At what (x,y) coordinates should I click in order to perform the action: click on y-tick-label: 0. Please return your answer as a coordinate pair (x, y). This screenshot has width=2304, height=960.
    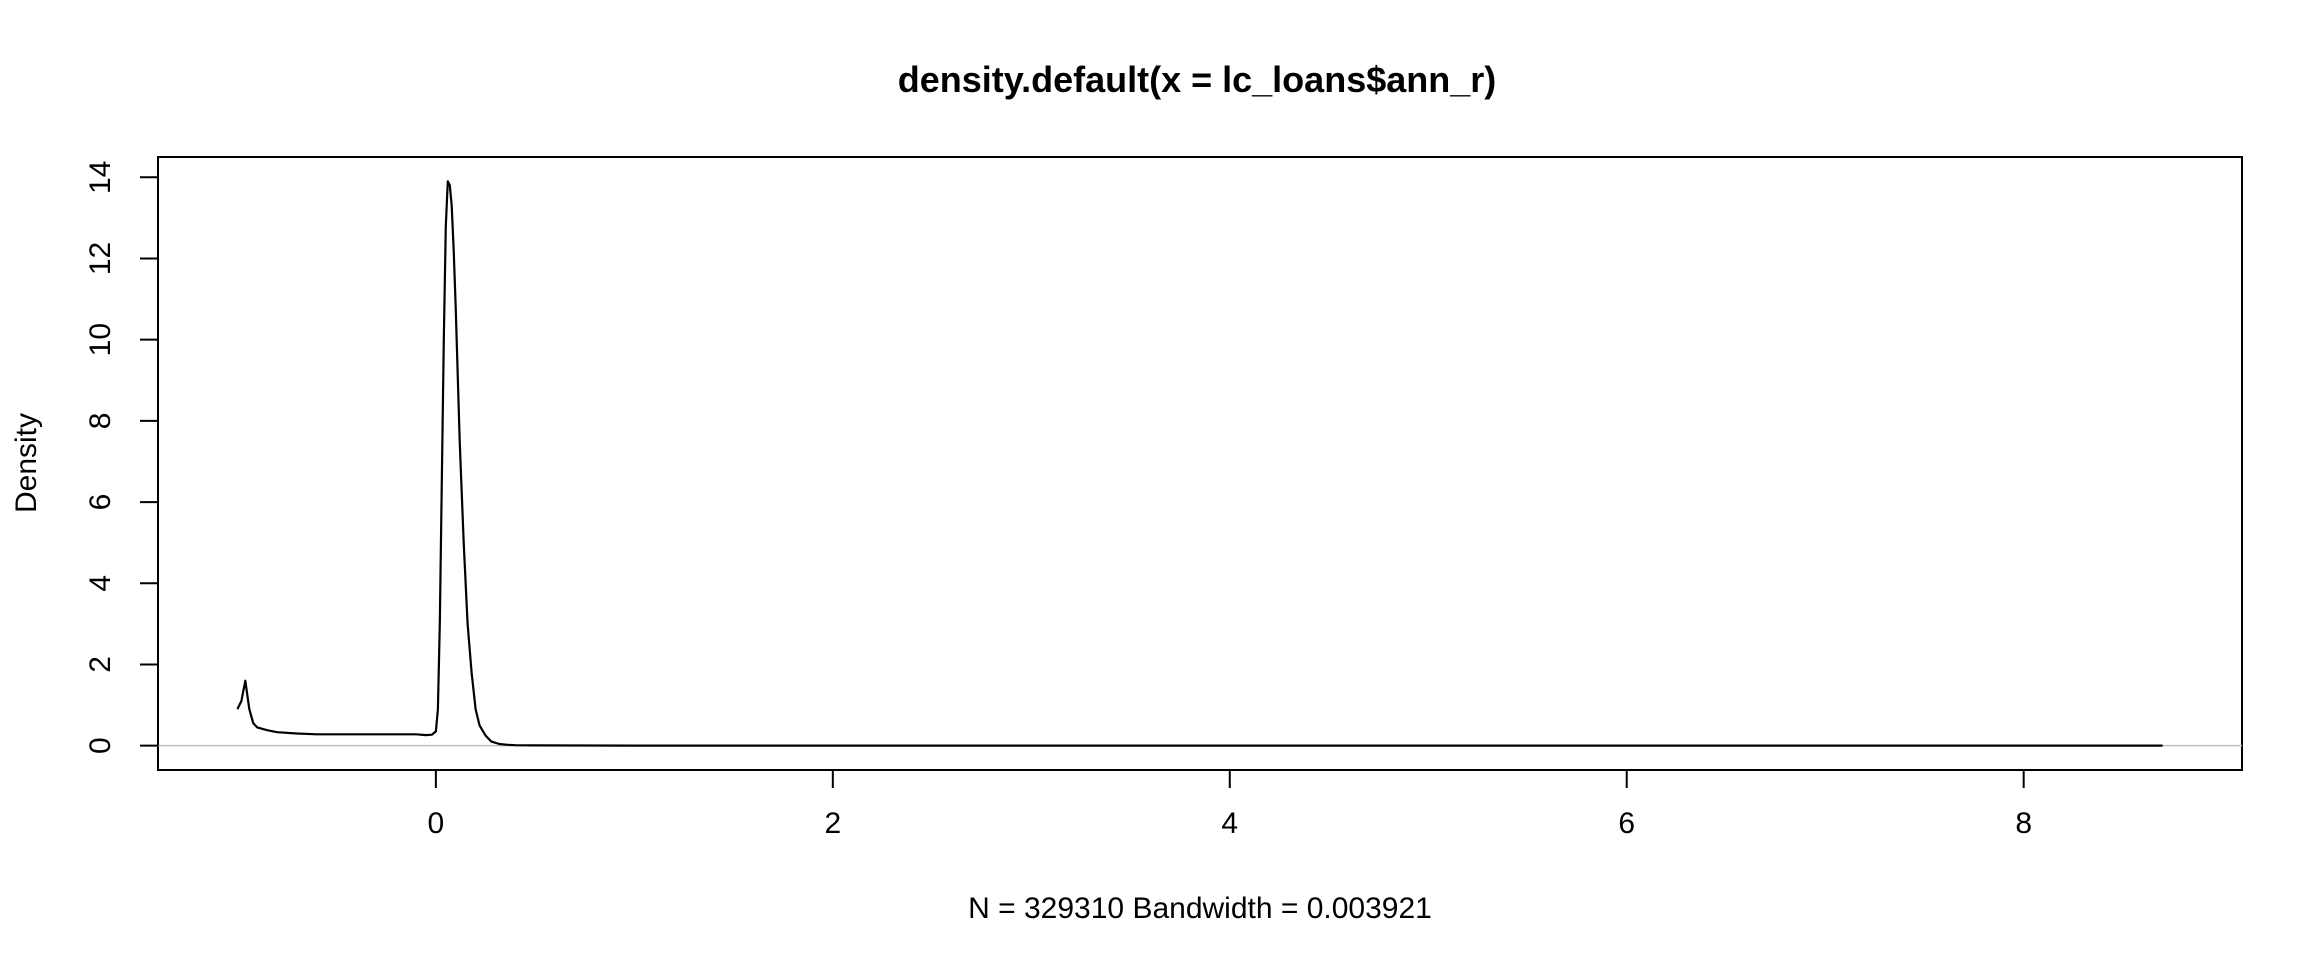
    Looking at the image, I should click on (100, 745).